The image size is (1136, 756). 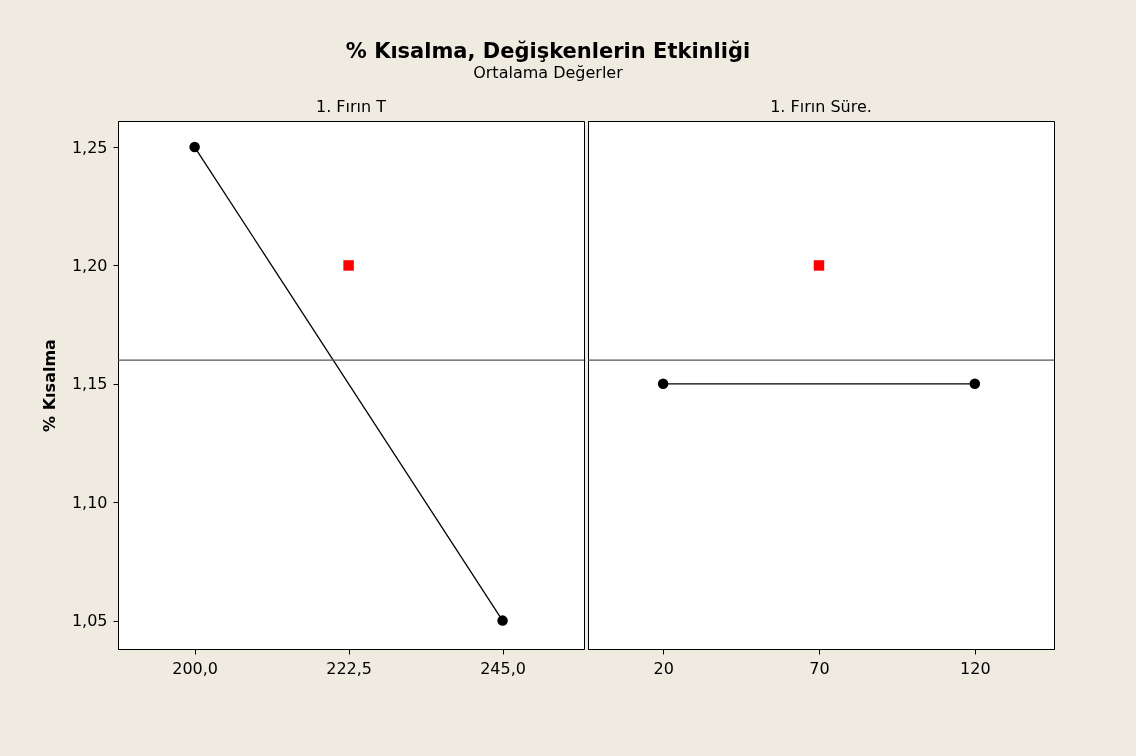 What do you see at coordinates (548, 50) in the screenshot?
I see `chart-title: % Kısalma, Değişkenlerin Etkinliği` at bounding box center [548, 50].